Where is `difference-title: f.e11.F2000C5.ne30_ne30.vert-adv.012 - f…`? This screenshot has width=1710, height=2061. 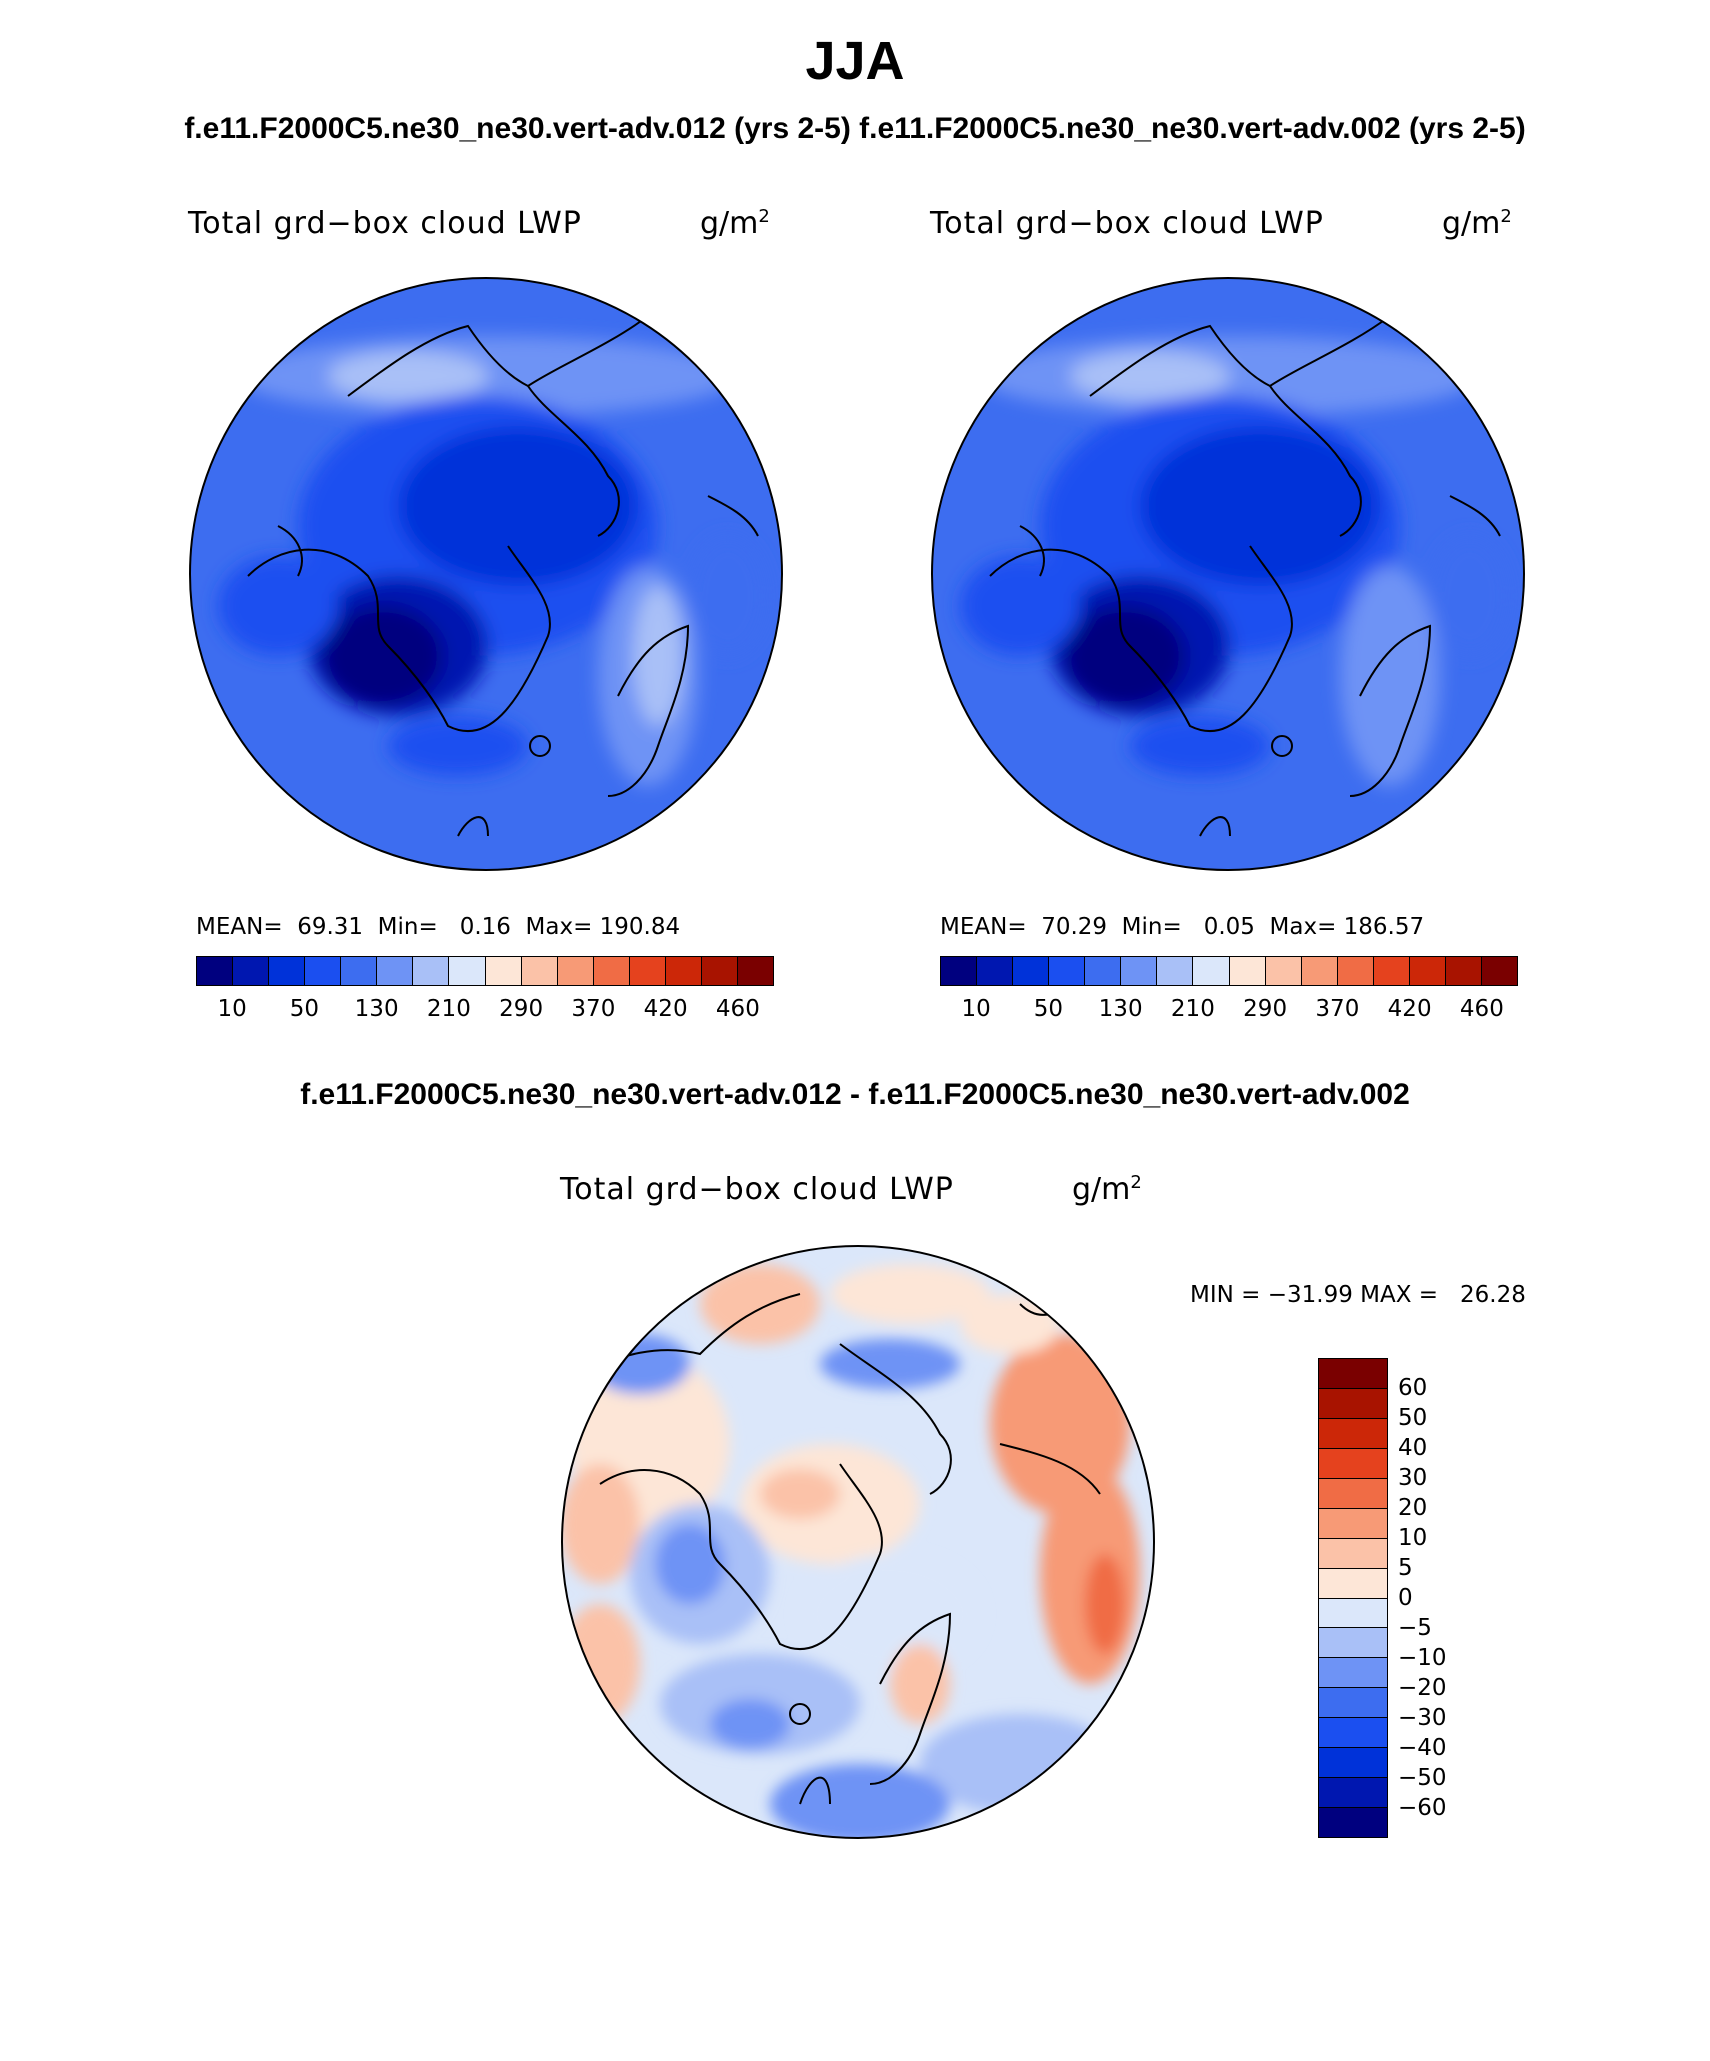
difference-title: f.e11.F2000C5.ne30_ne30.vert-adv.012 - f… is located at coordinates (855, 1094).